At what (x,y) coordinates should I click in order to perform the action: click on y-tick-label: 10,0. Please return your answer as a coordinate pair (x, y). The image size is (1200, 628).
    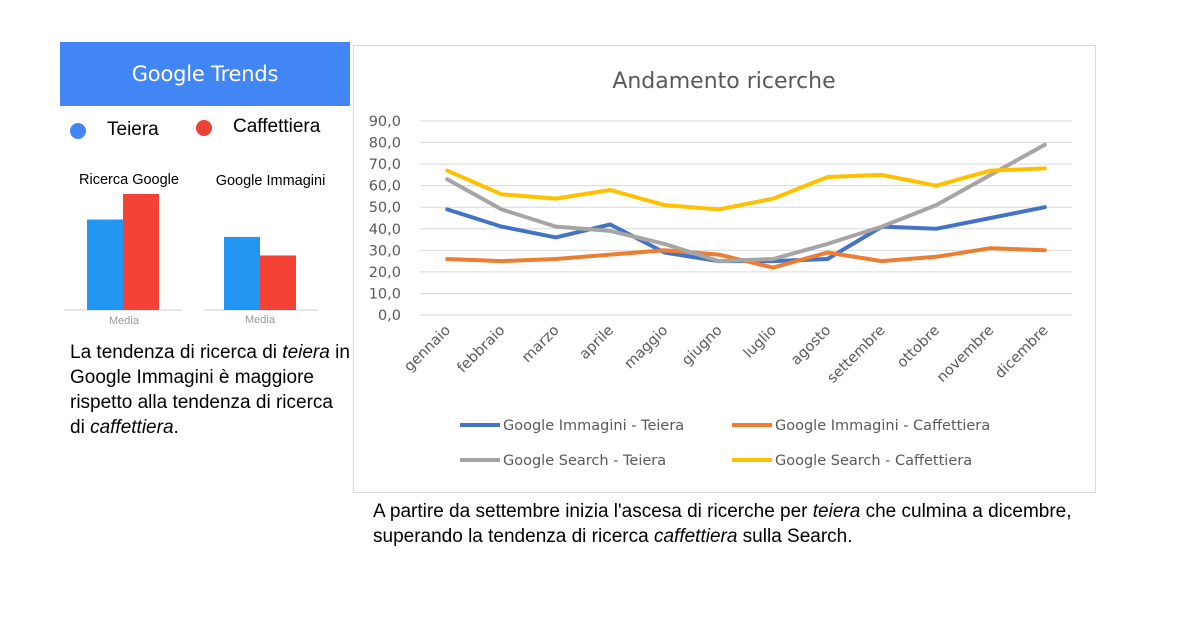
    Looking at the image, I should click on (385, 294).